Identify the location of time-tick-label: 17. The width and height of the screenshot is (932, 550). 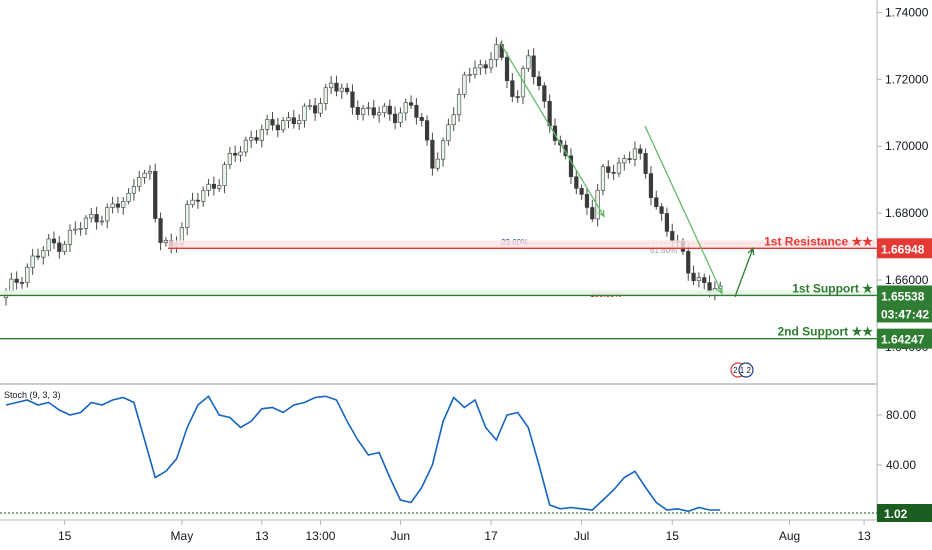
(491, 536).